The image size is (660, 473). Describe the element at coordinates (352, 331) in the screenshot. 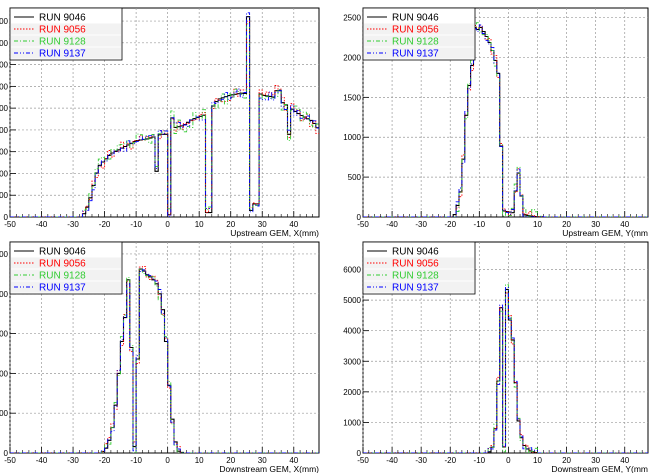

I see `y-tick-label: 4000` at that location.